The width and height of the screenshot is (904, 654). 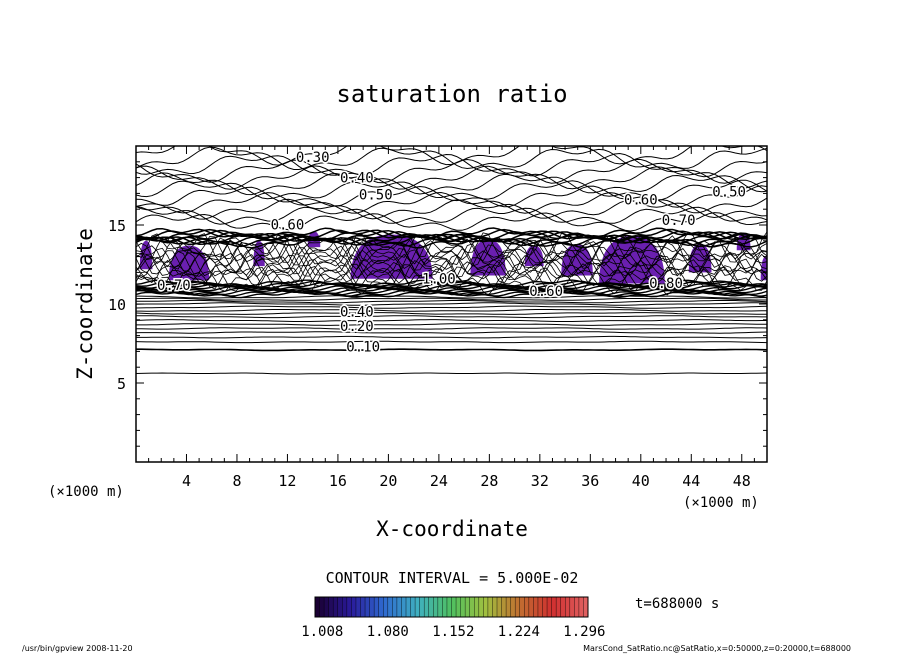 What do you see at coordinates (77, 648) in the screenshot?
I see `footer-left: /usr/bin/gpview 2008-11-20` at bounding box center [77, 648].